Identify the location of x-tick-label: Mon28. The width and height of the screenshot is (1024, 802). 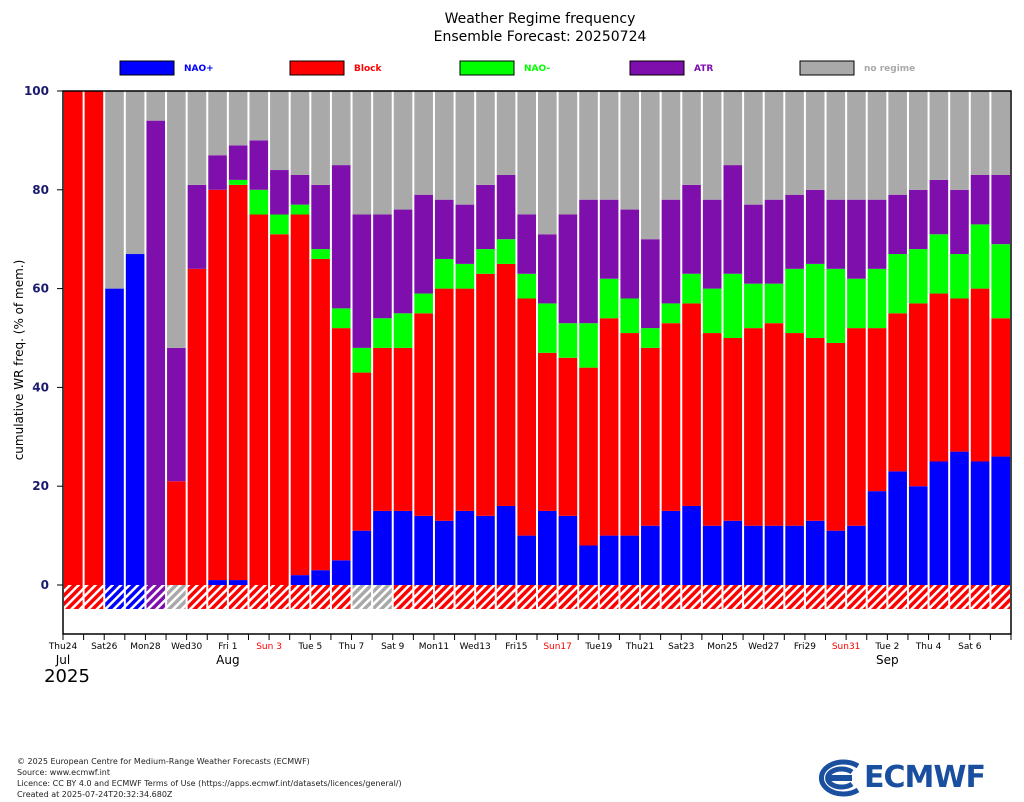
(145, 647).